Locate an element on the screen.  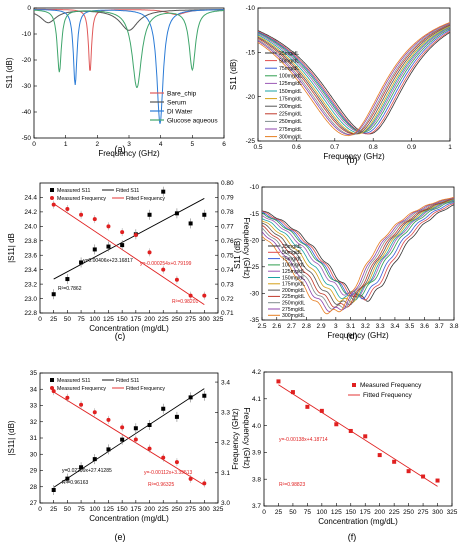
y2-tick-label: 0.72 is located at coordinates (227, 299).